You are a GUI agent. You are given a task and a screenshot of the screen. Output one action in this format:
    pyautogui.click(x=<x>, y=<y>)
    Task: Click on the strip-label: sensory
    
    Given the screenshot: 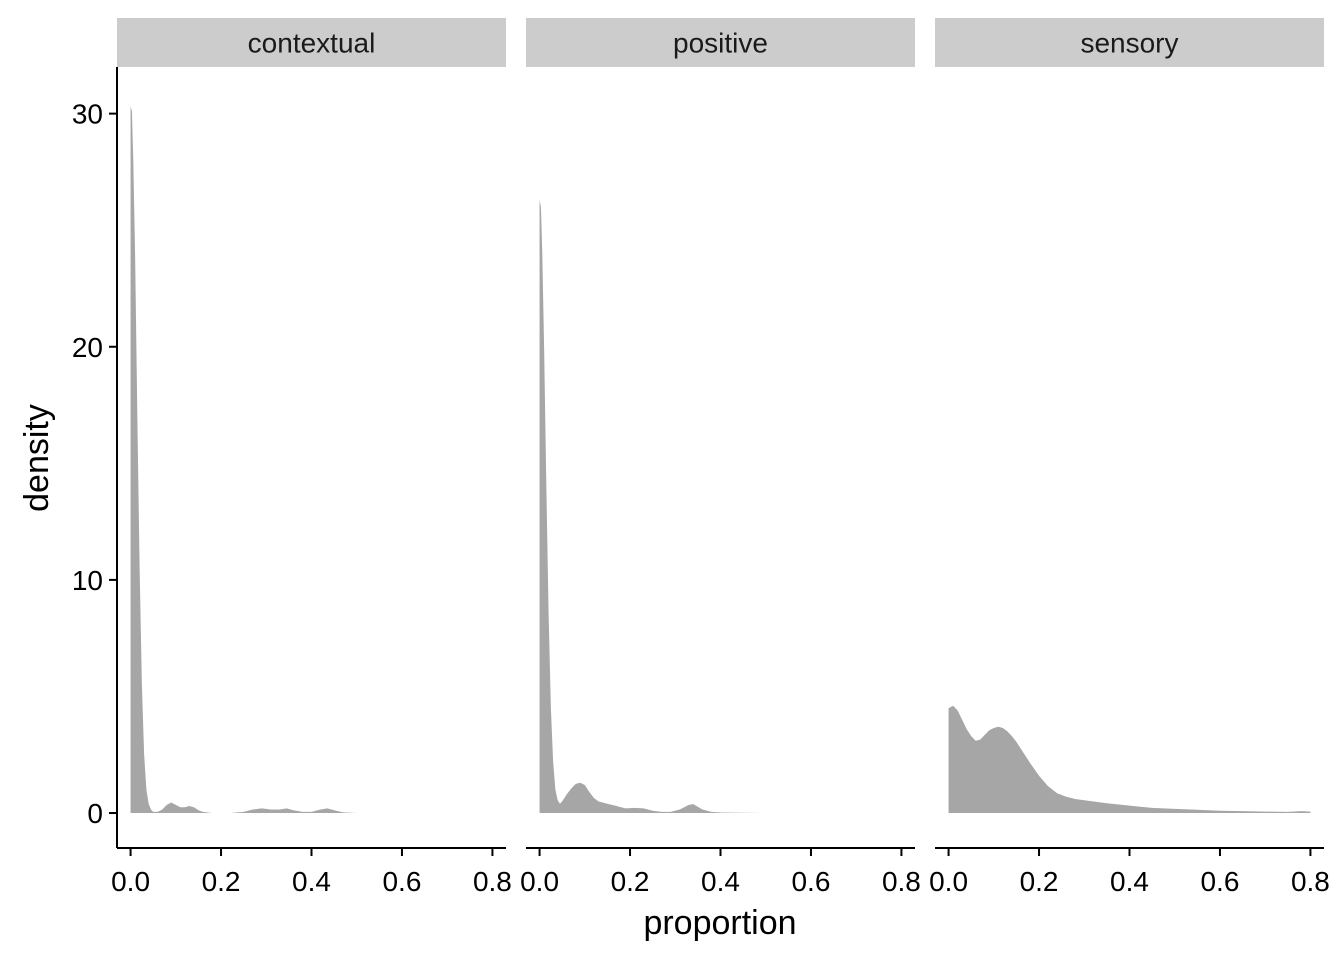 What is the action you would take?
    pyautogui.click(x=1129, y=43)
    